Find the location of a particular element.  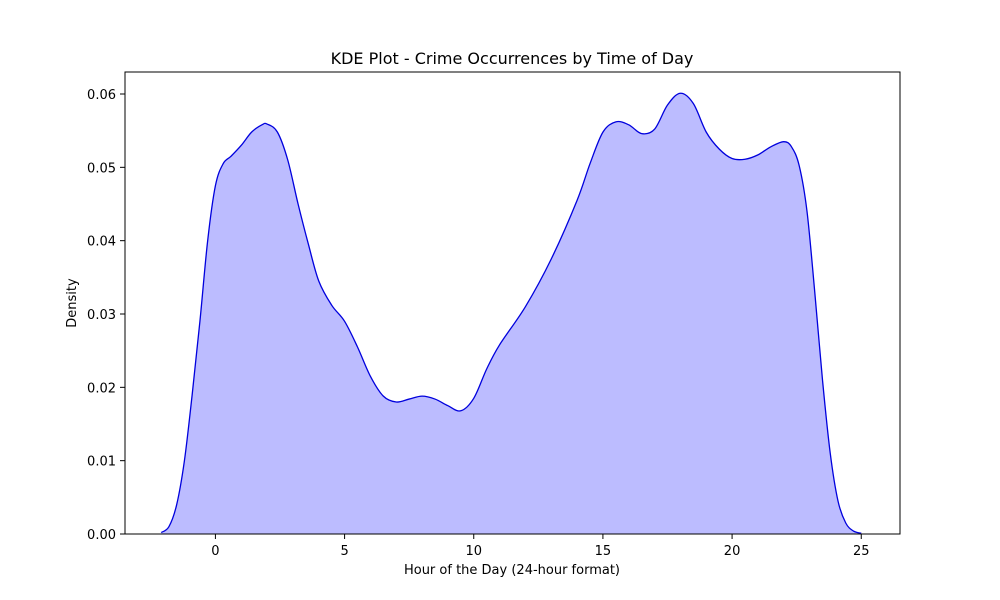

x-tick-label: 5 is located at coordinates (344, 551).